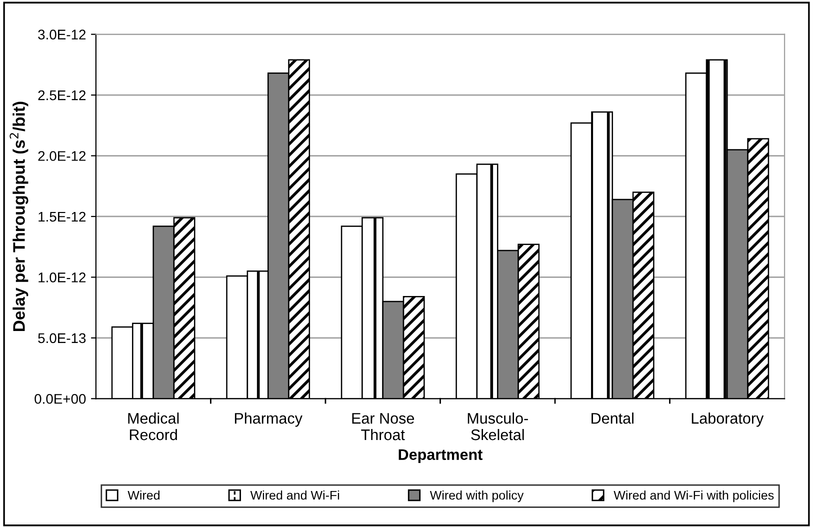  I want to click on legend-label: Wired, so click(144, 495).